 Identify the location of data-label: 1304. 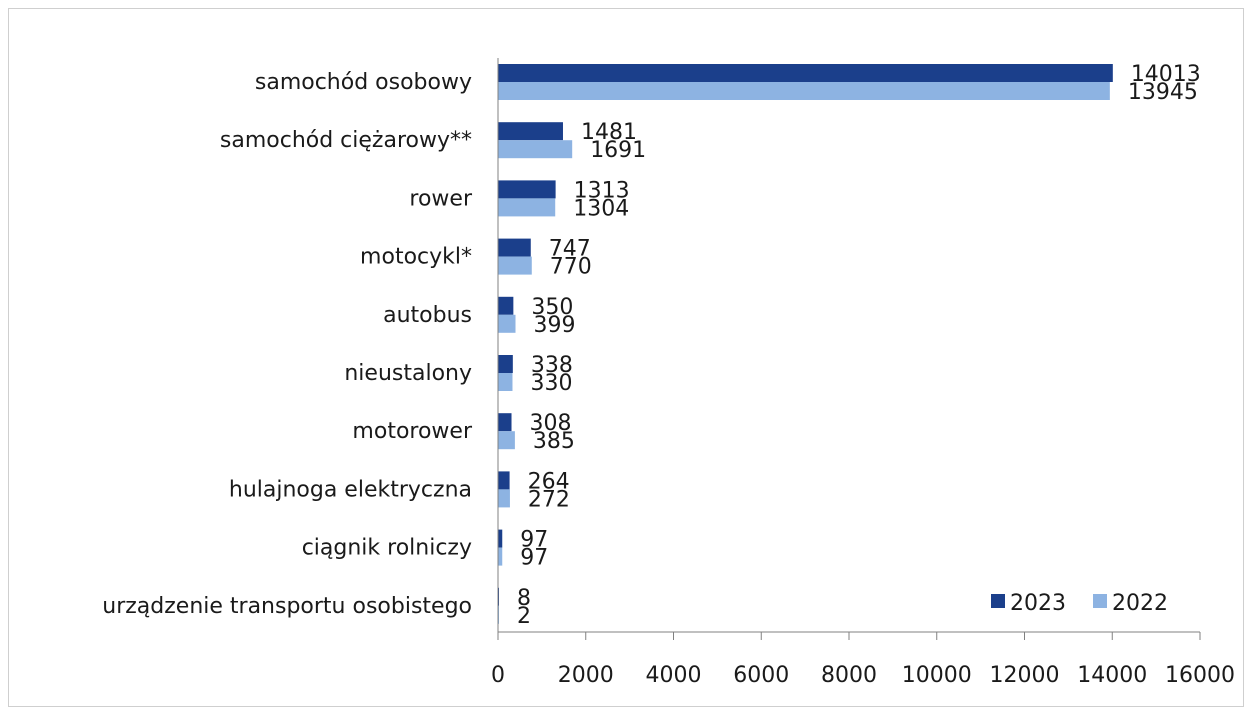
(601, 208).